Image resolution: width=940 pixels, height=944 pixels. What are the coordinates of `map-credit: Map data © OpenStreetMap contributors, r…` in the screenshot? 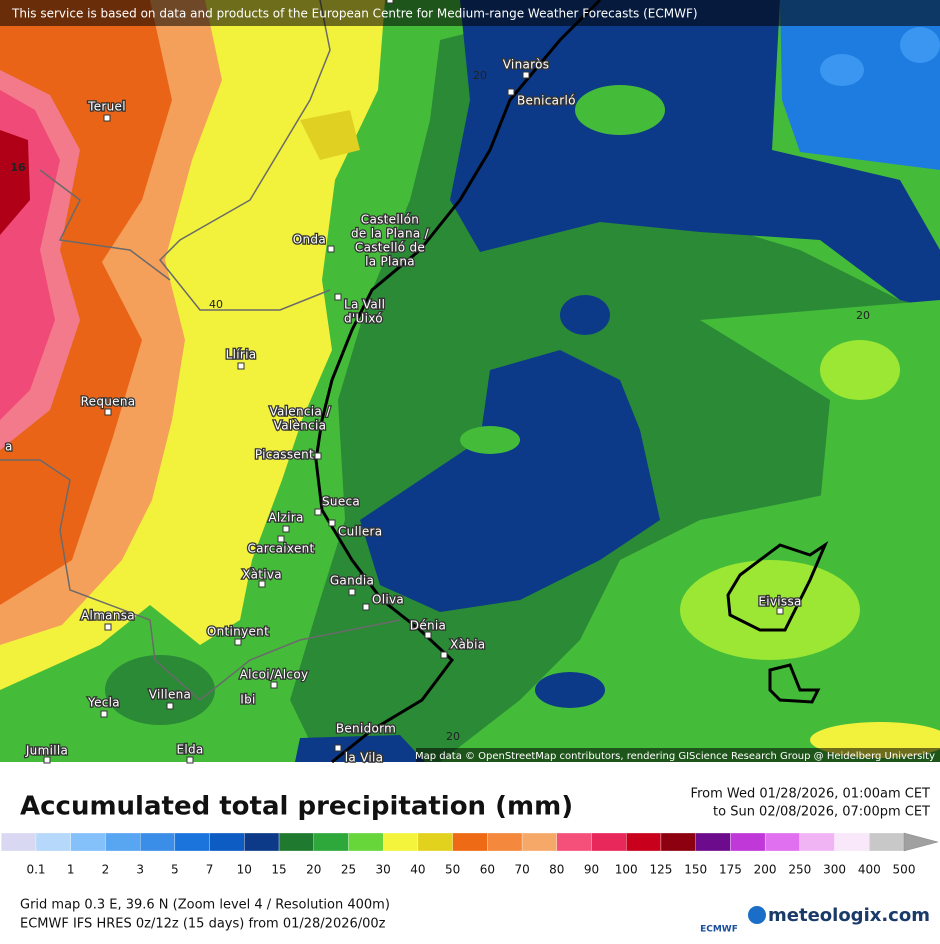 It's located at (675, 756).